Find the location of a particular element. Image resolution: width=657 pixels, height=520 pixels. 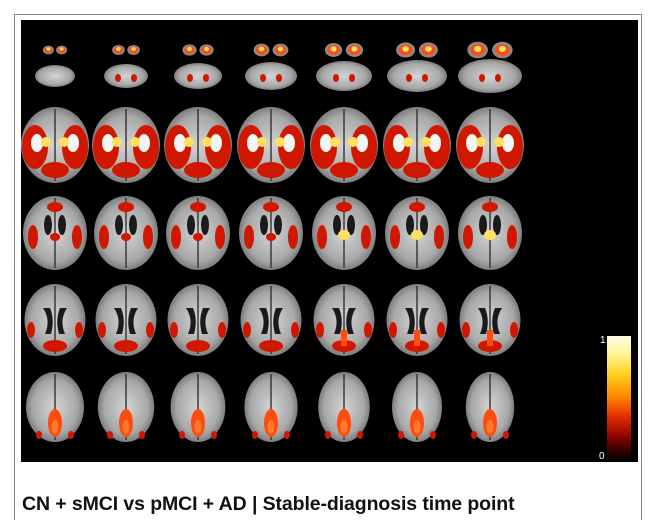

colorbar is located at coordinates (619, 398).